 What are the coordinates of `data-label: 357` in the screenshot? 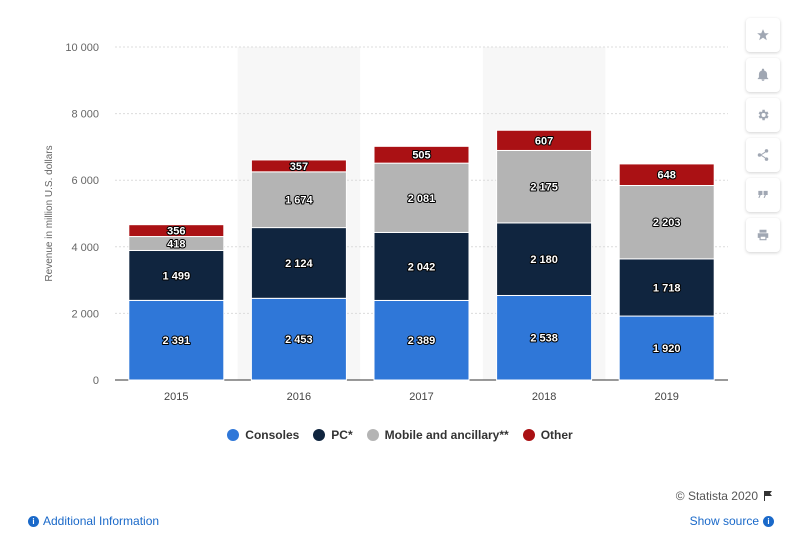 It's located at (299, 167).